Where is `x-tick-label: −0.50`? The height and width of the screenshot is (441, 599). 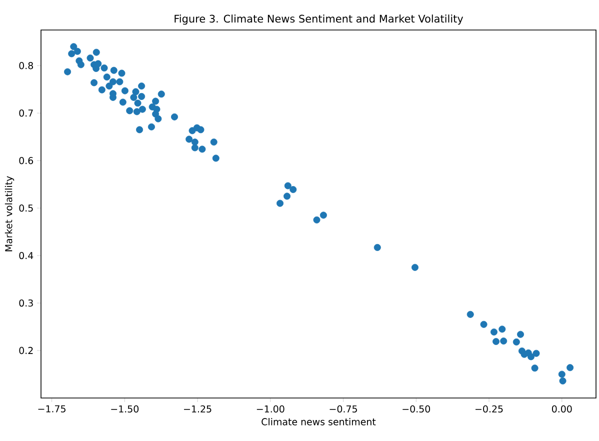
x-tick-label: −0.50 is located at coordinates (416, 409).